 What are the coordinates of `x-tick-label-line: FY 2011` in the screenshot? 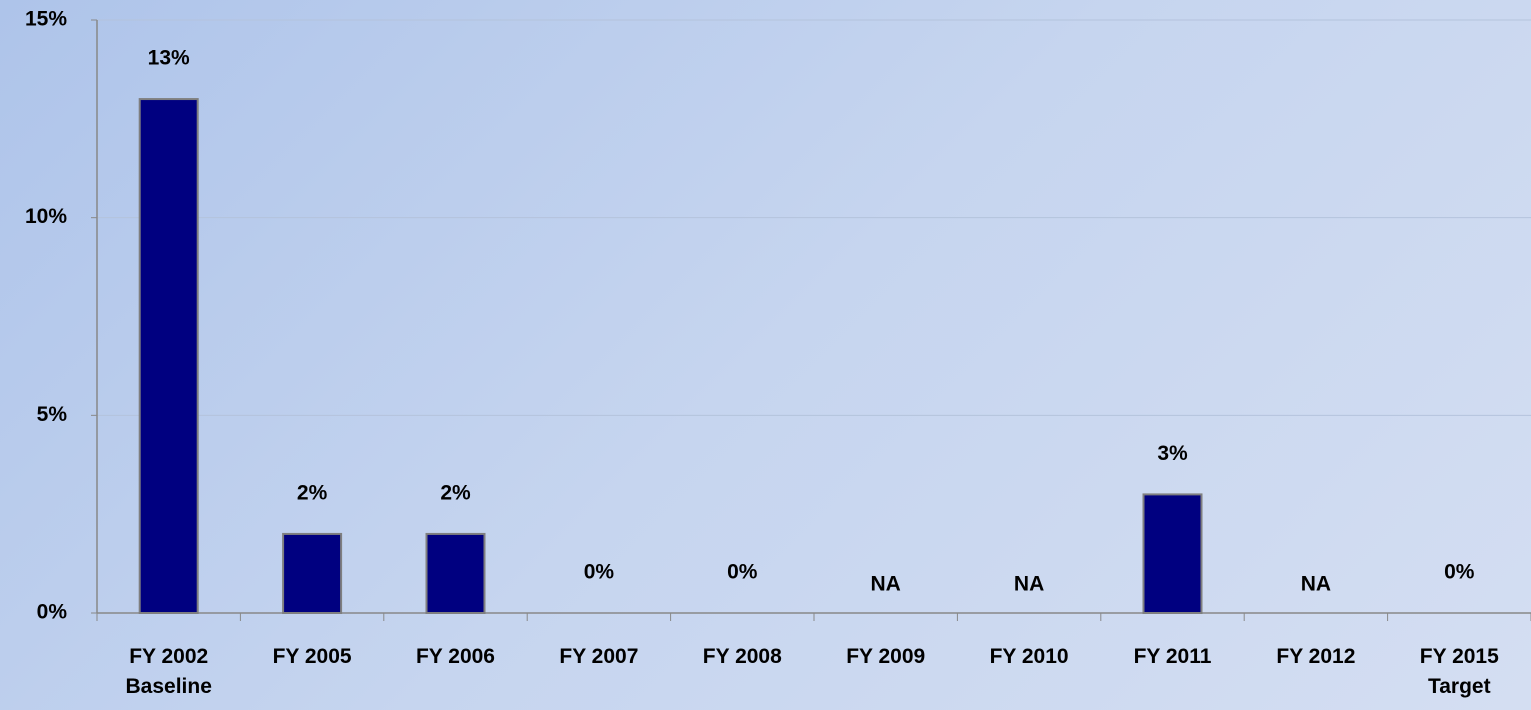 It's located at (1173, 656).